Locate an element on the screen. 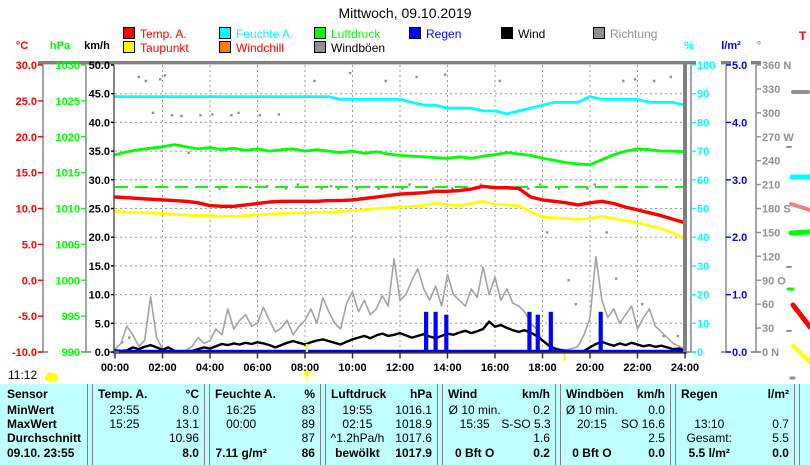  time-tick-label: 06:00 is located at coordinates (257, 368).